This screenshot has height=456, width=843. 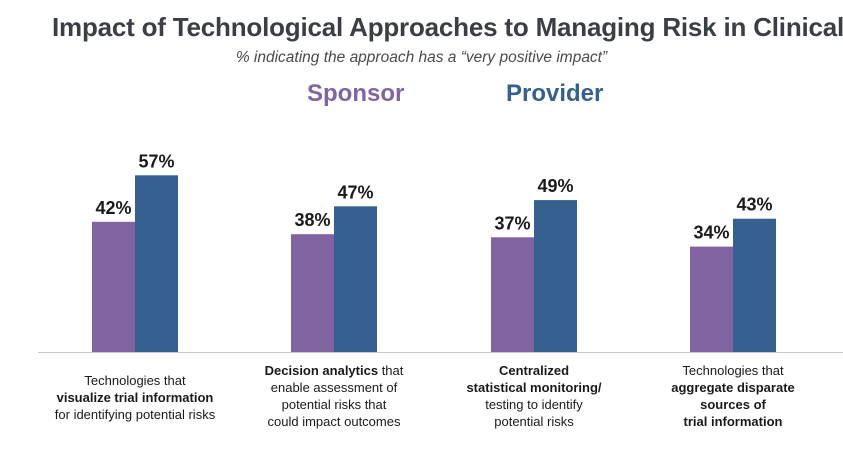 I want to click on data-label-sponsor-3: 37%, so click(x=512, y=223).